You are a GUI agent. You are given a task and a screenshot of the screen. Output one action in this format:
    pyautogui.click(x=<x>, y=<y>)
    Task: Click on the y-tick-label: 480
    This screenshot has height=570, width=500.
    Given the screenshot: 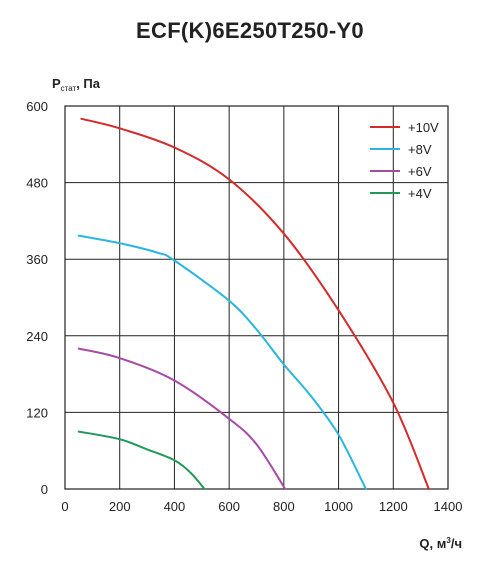 What is the action you would take?
    pyautogui.click(x=37, y=183)
    